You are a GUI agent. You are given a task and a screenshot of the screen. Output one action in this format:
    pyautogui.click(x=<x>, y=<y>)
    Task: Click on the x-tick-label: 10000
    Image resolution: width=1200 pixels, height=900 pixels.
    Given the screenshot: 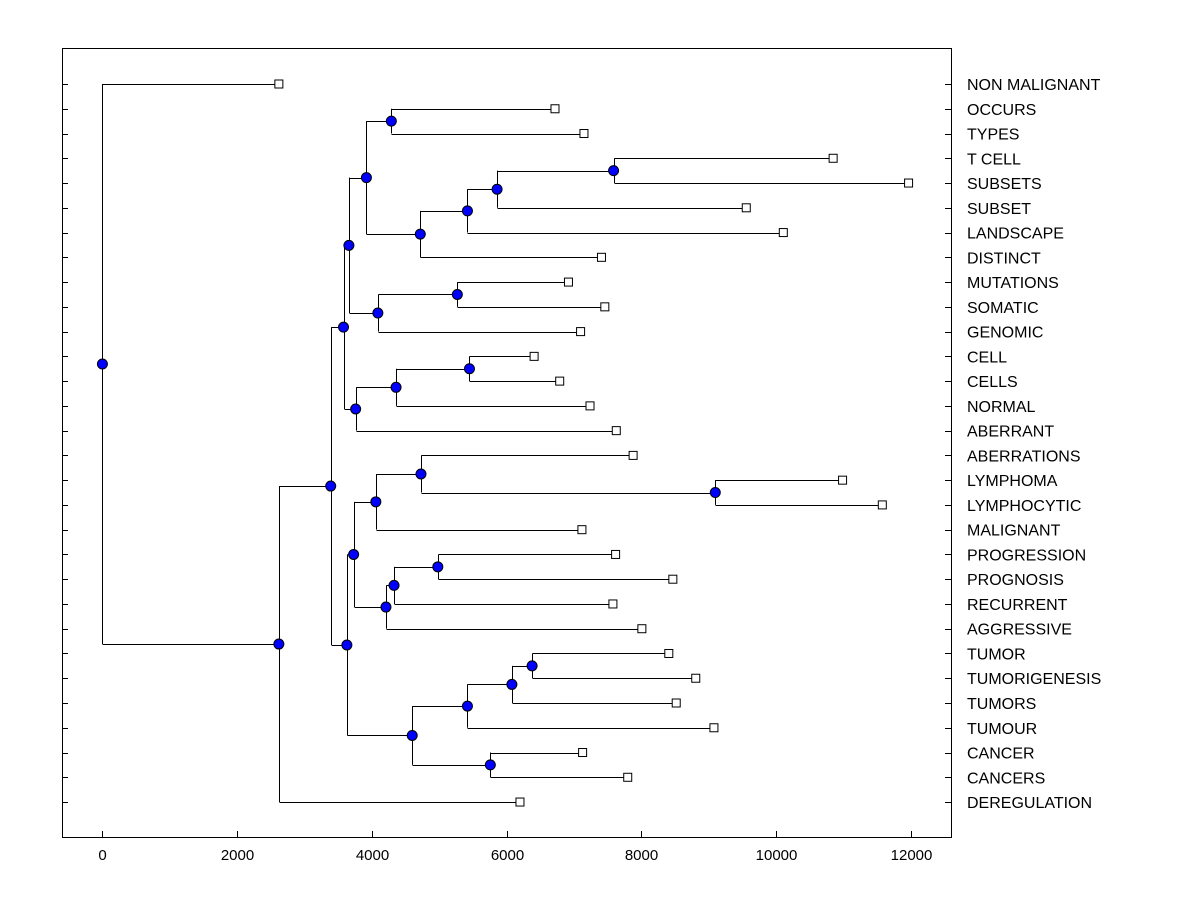 What is the action you would take?
    pyautogui.click(x=777, y=855)
    